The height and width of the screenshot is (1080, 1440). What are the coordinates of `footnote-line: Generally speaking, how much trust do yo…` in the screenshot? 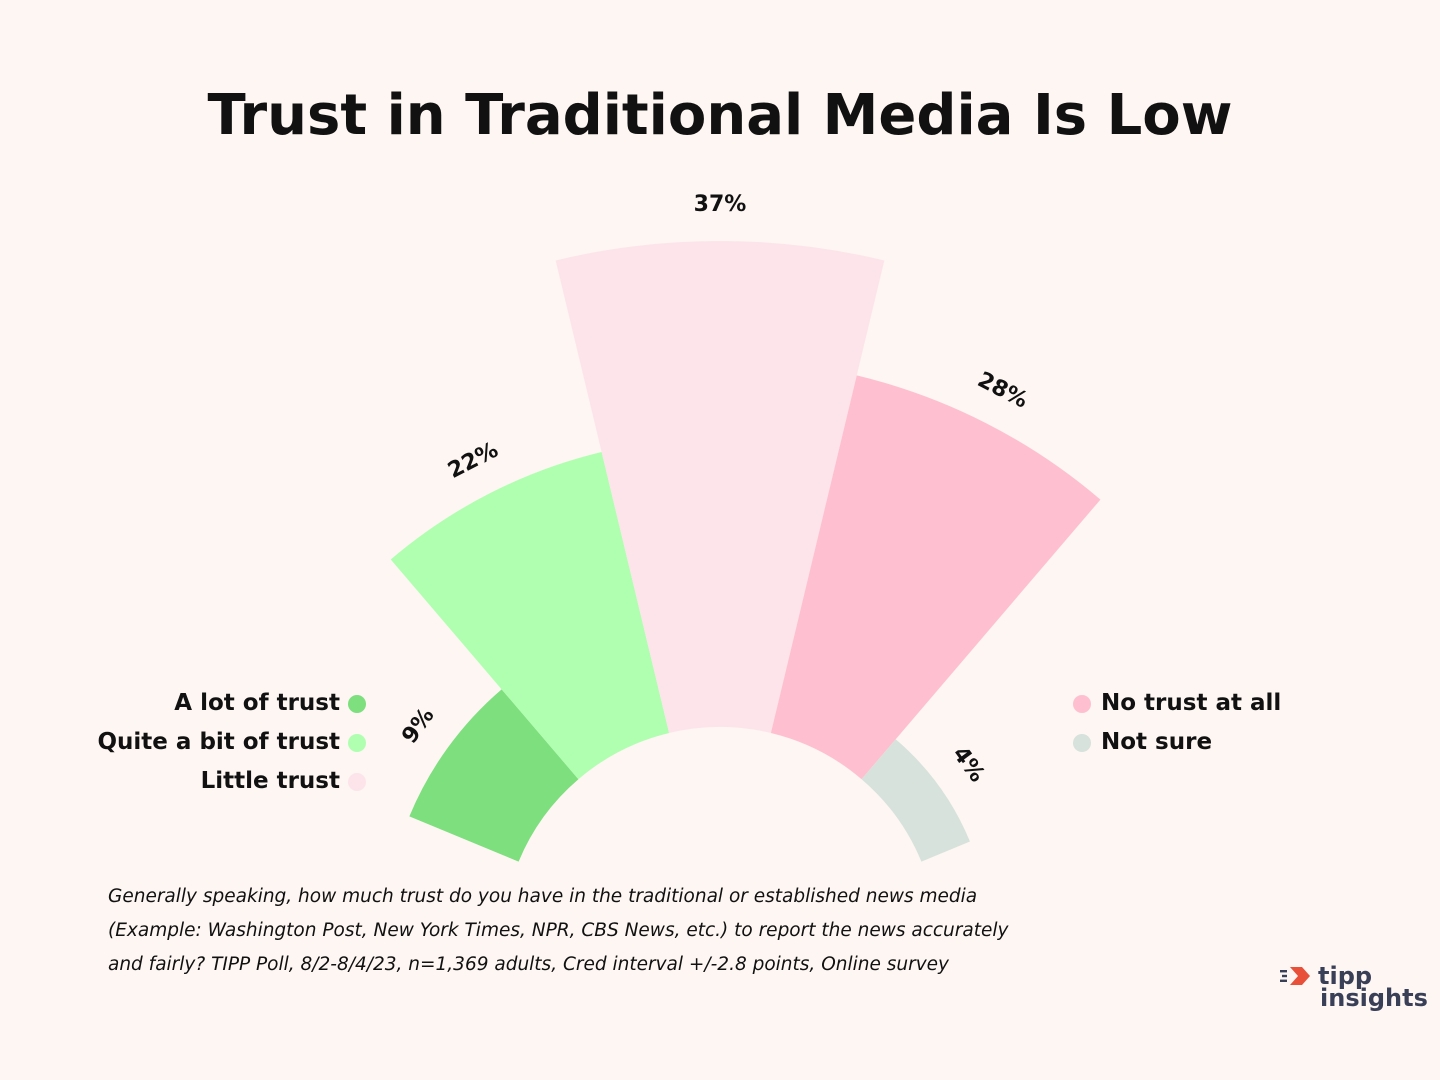 It's located at (543, 896).